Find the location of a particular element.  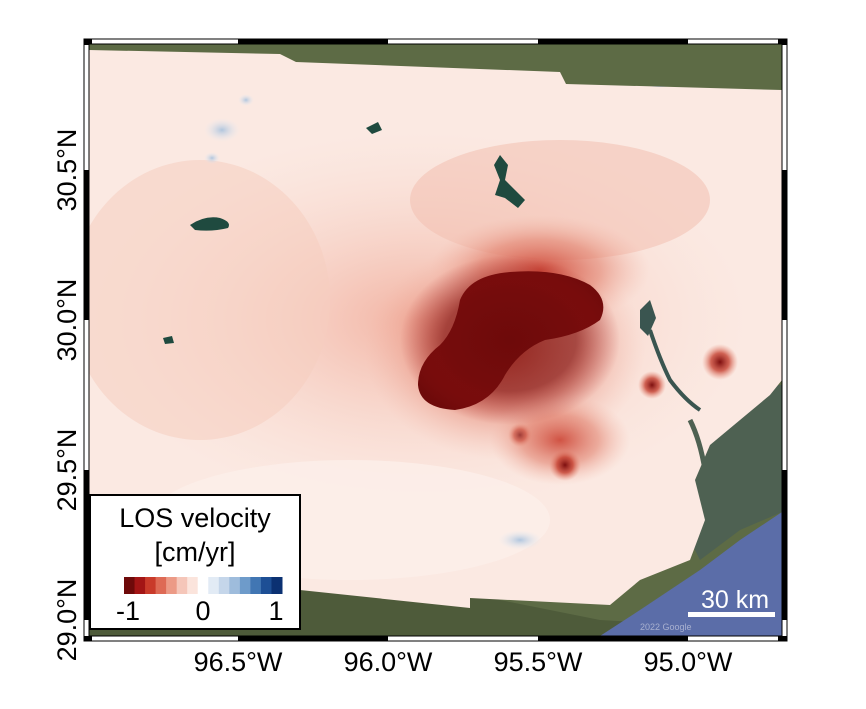

lake-west is located at coordinates (209, 224).